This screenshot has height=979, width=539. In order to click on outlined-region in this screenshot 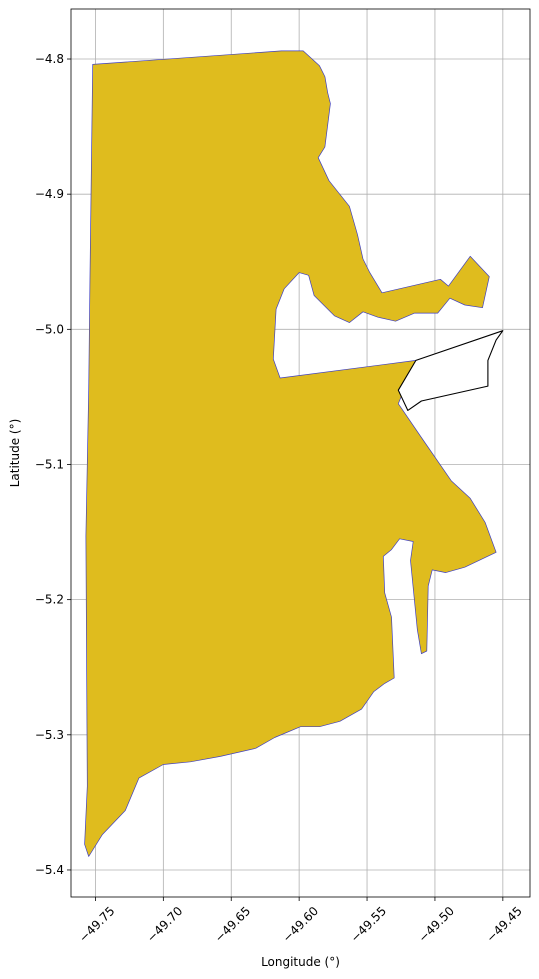, I will do `click(450, 370)`.